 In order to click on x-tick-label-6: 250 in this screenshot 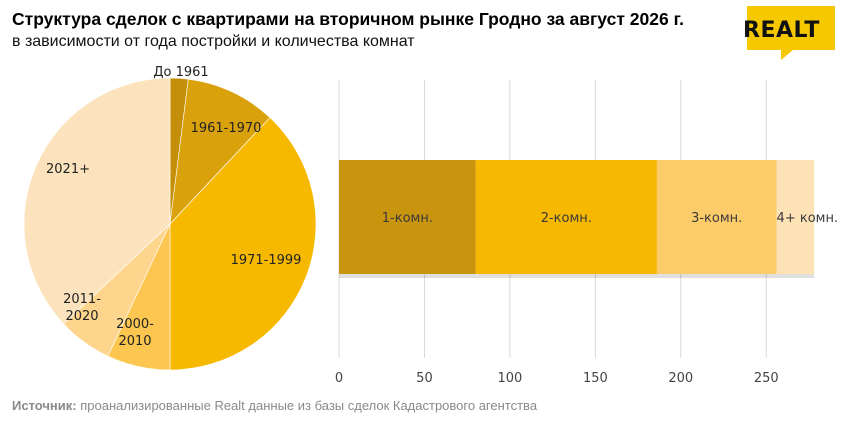, I will do `click(766, 378)`.